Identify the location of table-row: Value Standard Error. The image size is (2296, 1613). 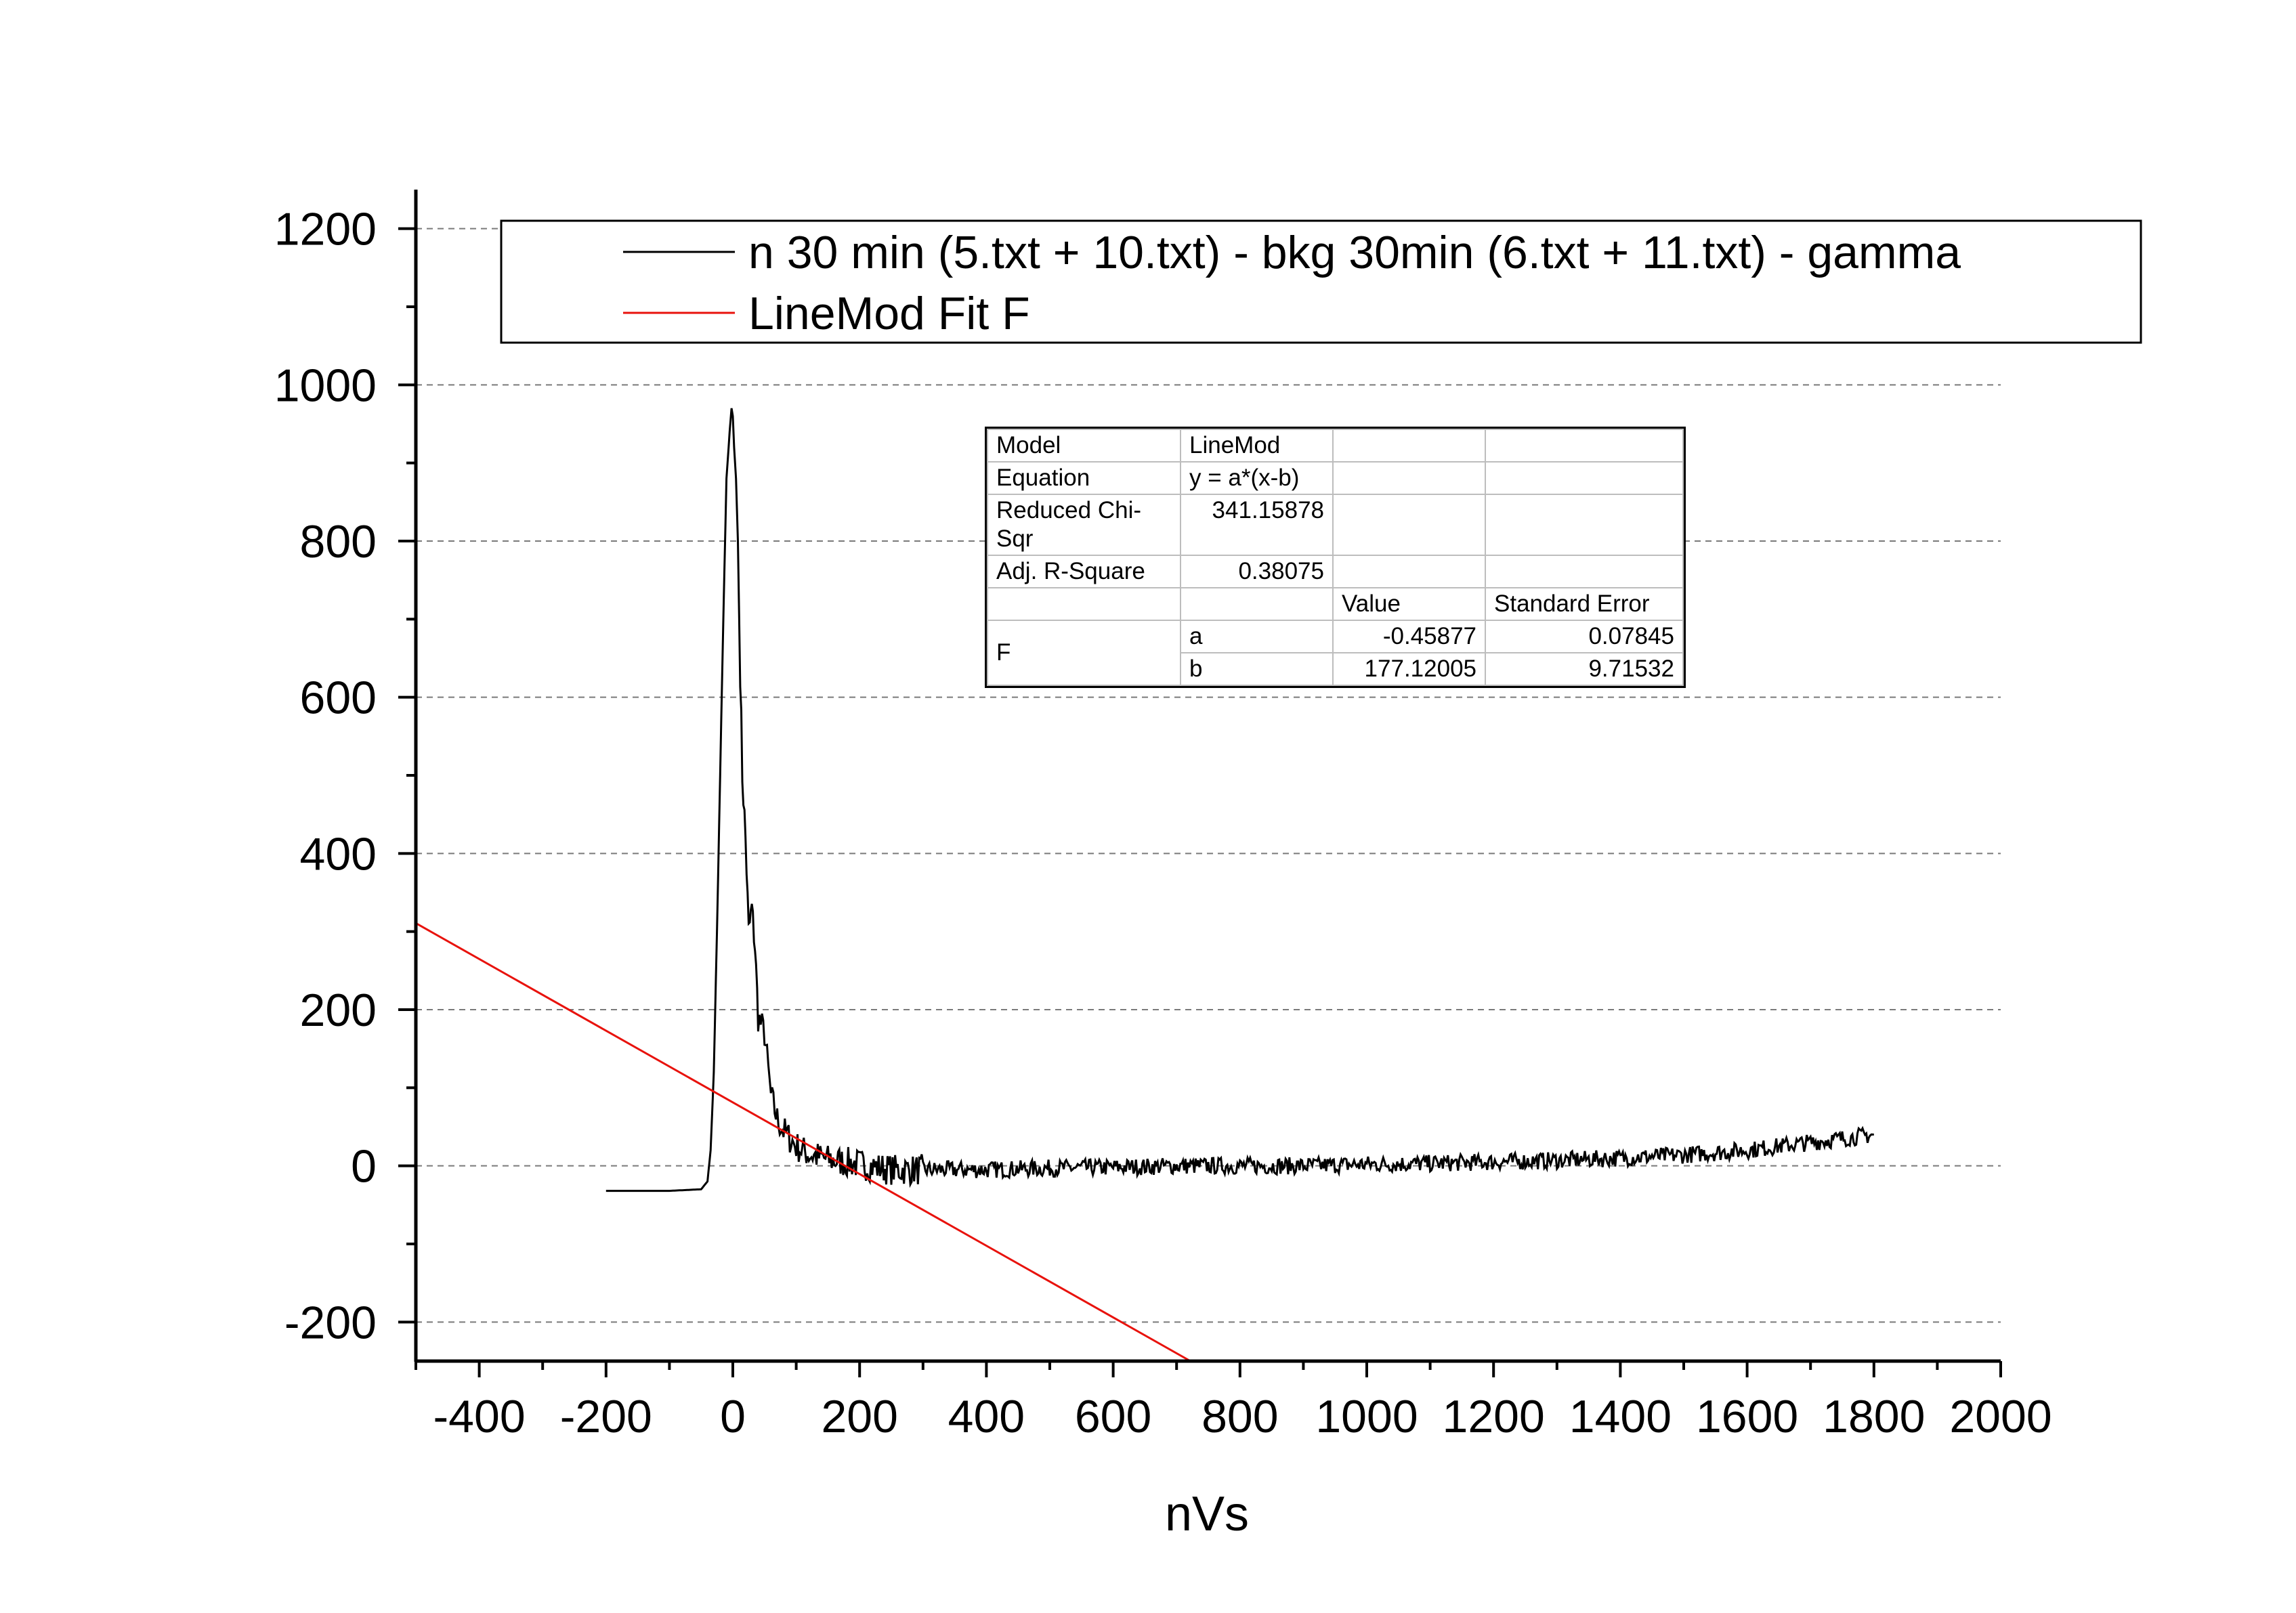
(1335, 604).